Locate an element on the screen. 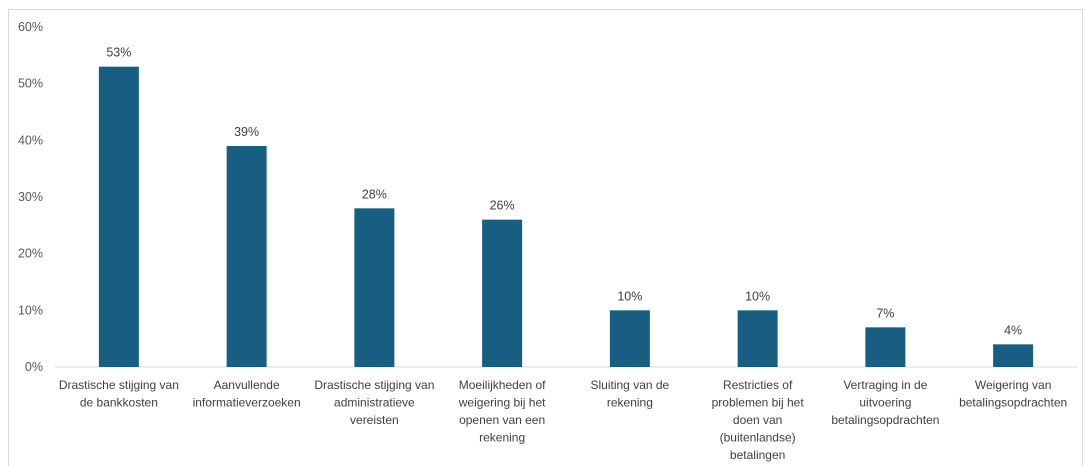 The height and width of the screenshot is (466, 1085). category-label: uitvoering is located at coordinates (885, 403).